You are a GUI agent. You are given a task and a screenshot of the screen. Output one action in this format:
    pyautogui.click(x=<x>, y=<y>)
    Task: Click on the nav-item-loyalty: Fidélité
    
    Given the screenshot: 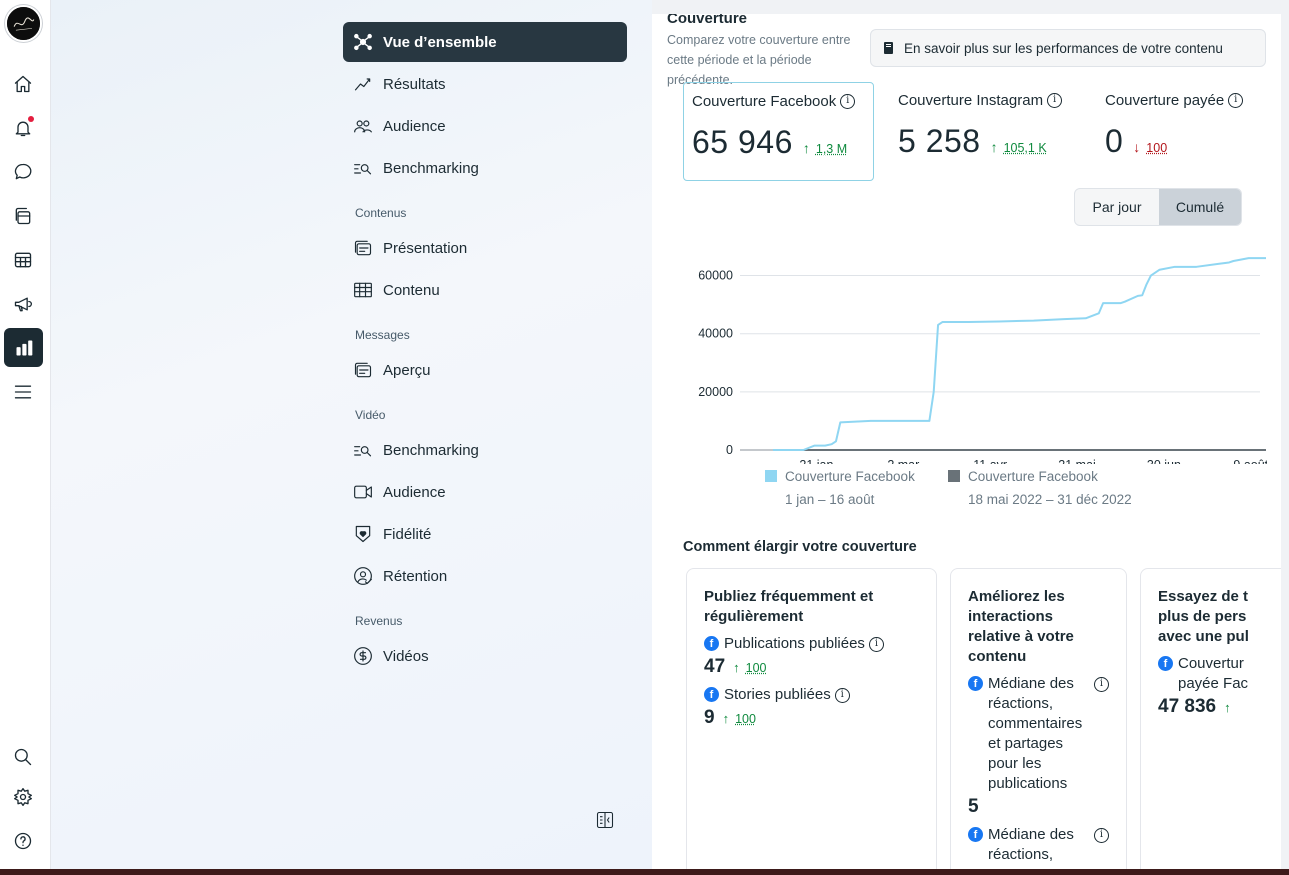 What is the action you would take?
    pyautogui.click(x=485, y=534)
    